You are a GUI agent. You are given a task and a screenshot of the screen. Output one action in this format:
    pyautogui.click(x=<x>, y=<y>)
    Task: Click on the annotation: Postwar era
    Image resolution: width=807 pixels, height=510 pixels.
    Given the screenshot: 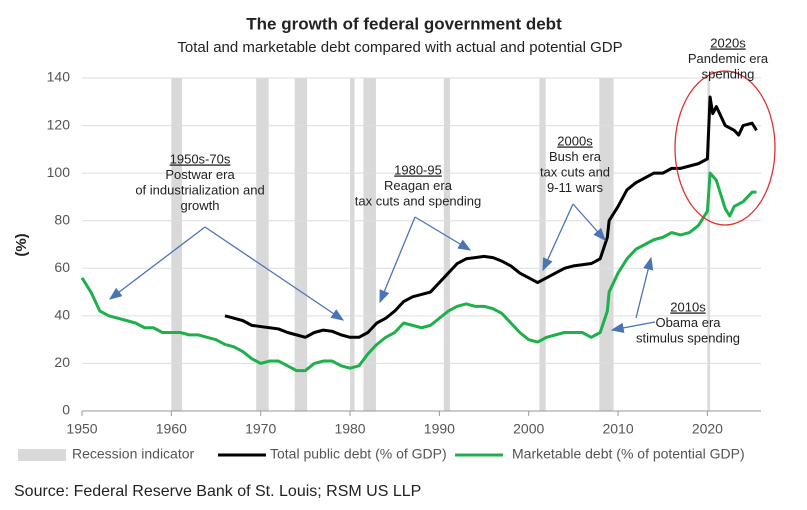 What is the action you would take?
    pyautogui.click(x=200, y=174)
    